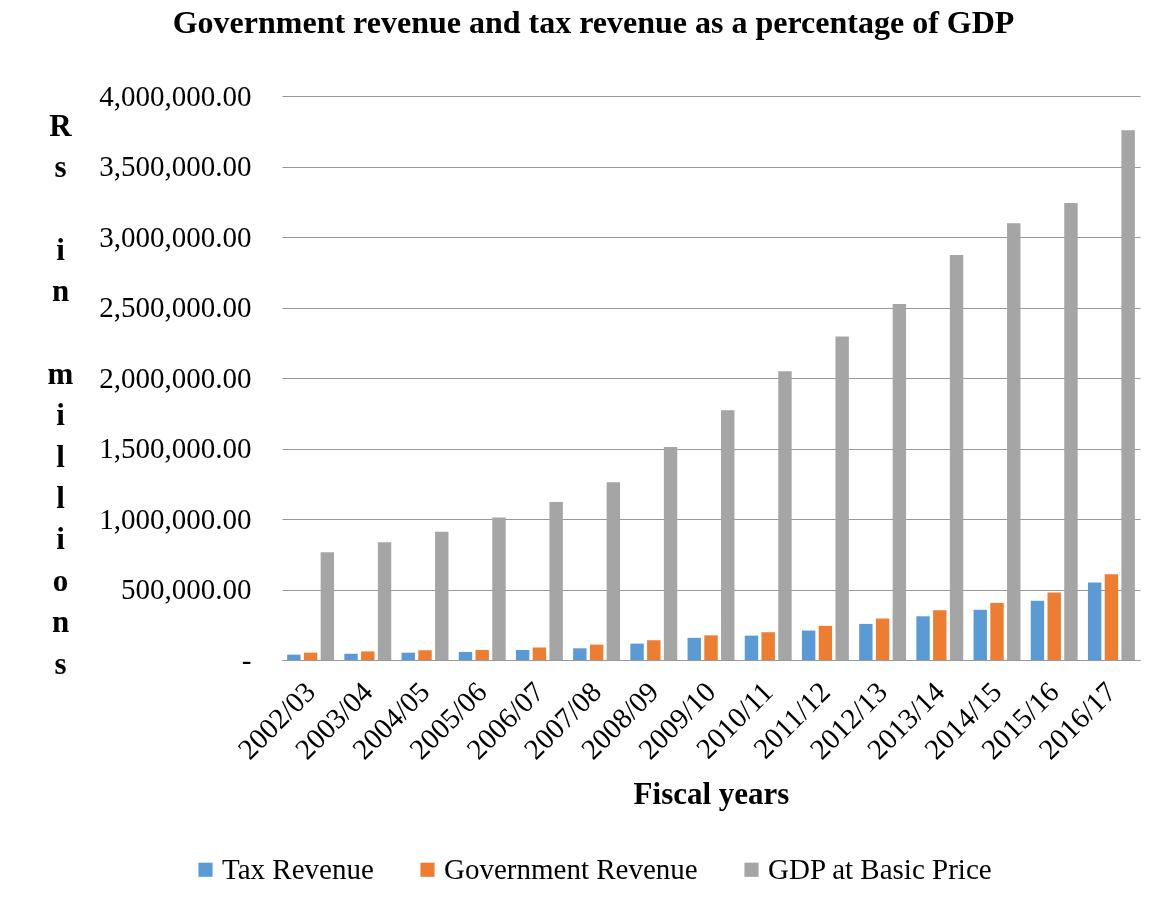 This screenshot has height=907, width=1164. Describe the element at coordinates (298, 868) in the screenshot. I see `legend-label: Tax Revenue` at that location.